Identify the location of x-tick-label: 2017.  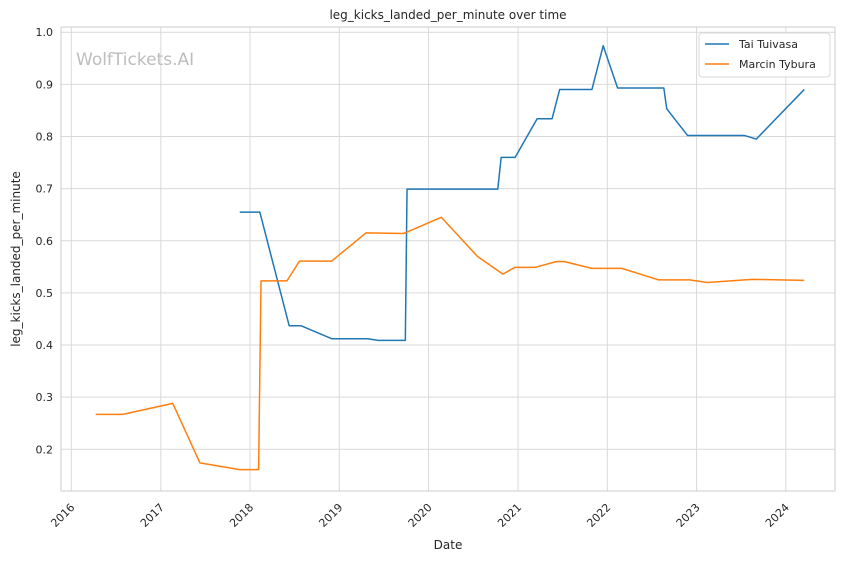
(152, 515).